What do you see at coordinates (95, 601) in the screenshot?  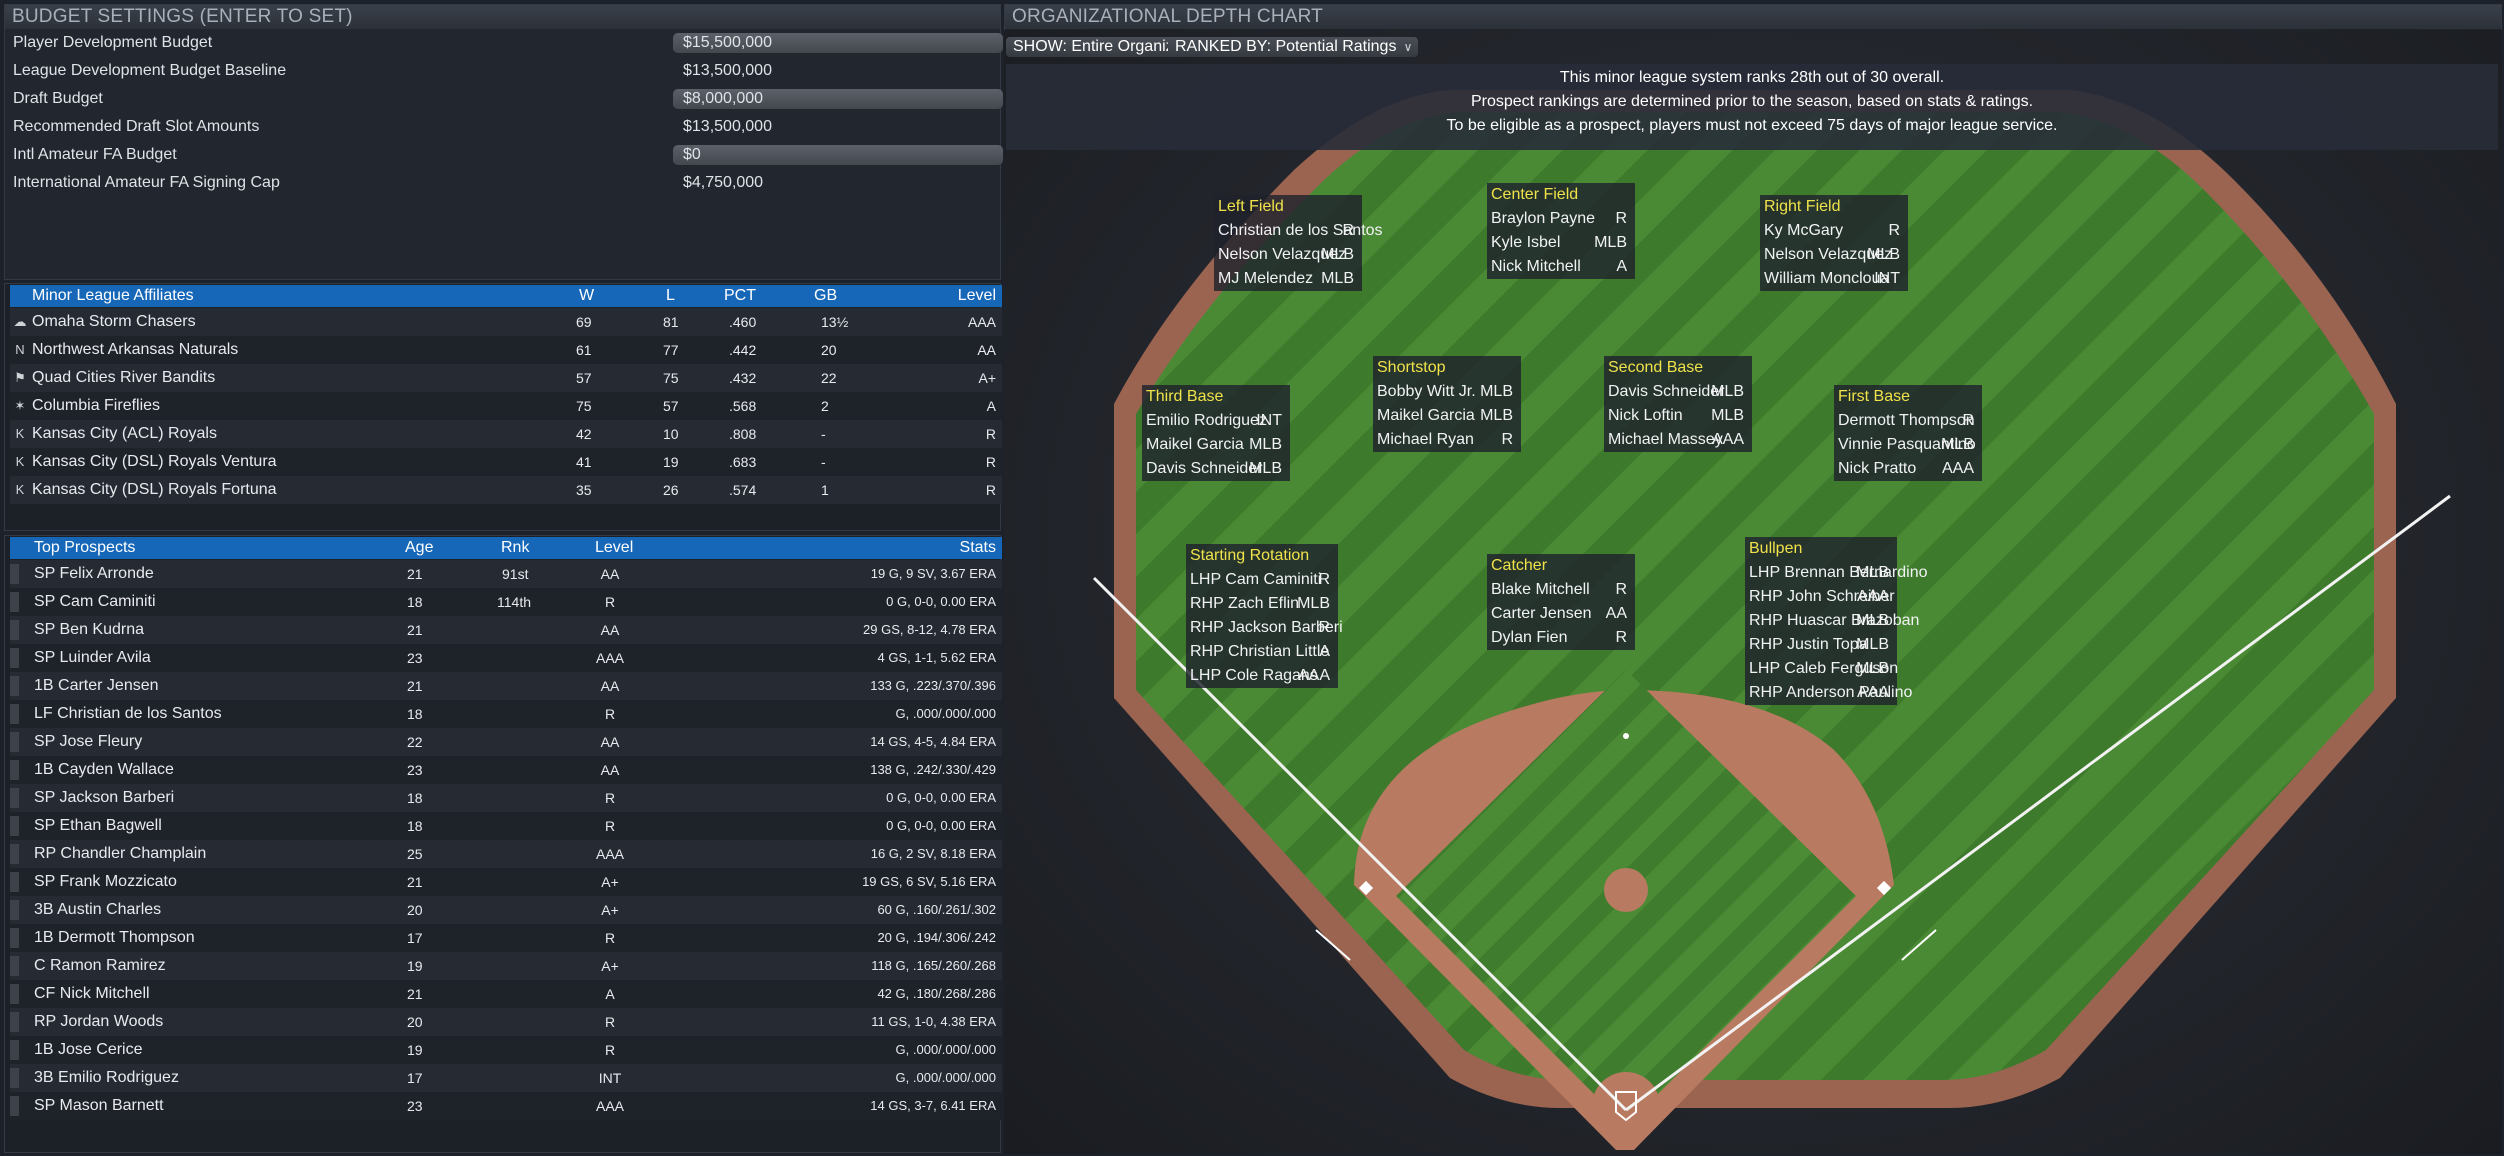 I see `prospect-name: SP Cam Caminiti` at bounding box center [95, 601].